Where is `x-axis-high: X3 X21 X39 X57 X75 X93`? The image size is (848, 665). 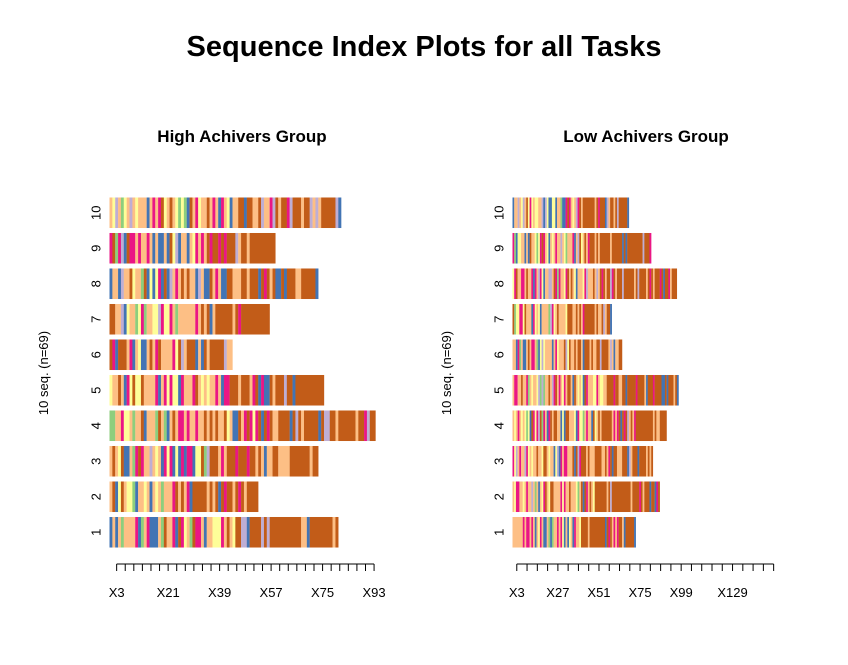 x-axis-high: X3 X21 X39 X57 X75 X93 is located at coordinates (247, 581).